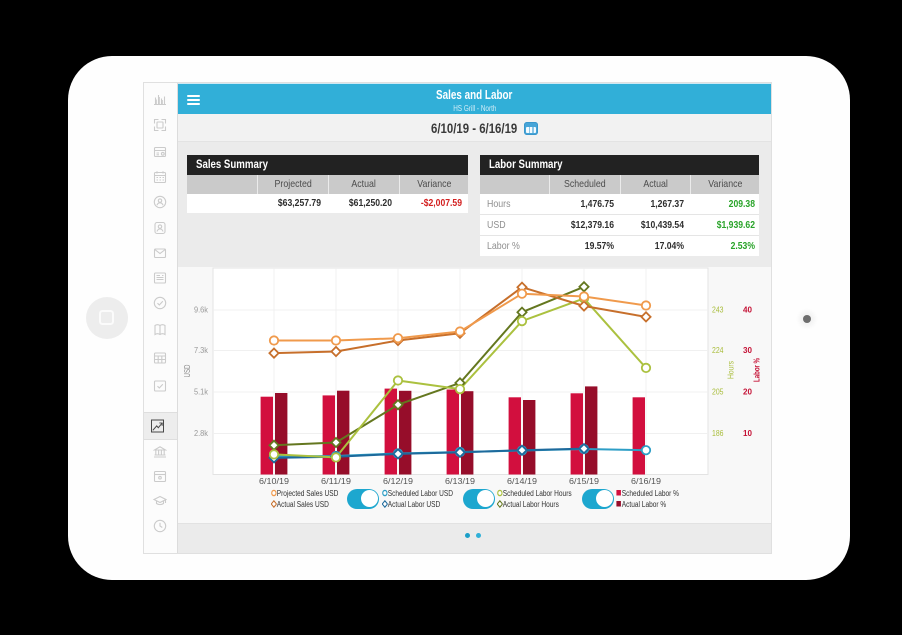 The width and height of the screenshot is (902, 635). Describe the element at coordinates (522, 481) in the screenshot. I see `svg-text: 6/14/19` at that location.